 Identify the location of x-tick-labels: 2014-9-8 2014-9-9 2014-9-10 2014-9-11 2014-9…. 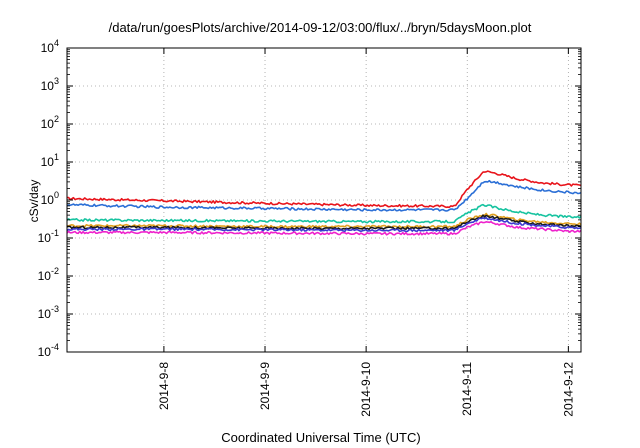
(366, 389).